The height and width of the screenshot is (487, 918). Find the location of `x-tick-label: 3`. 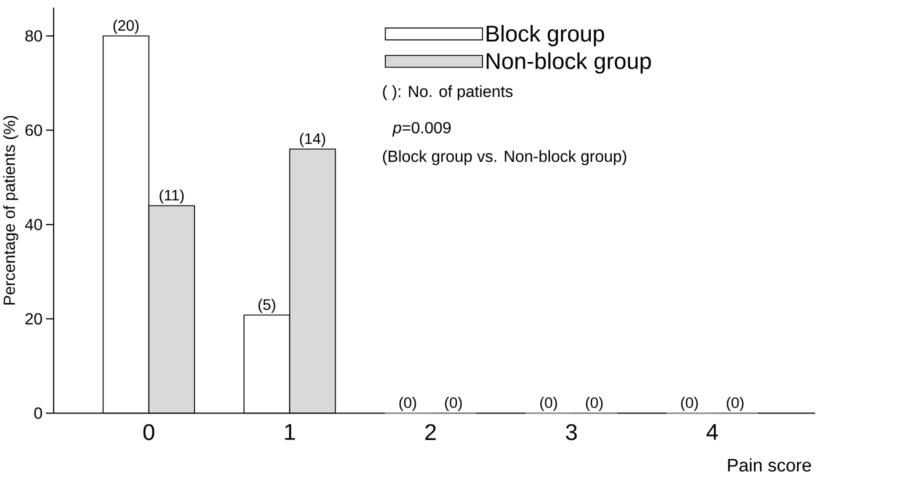

x-tick-label: 3 is located at coordinates (571, 432).